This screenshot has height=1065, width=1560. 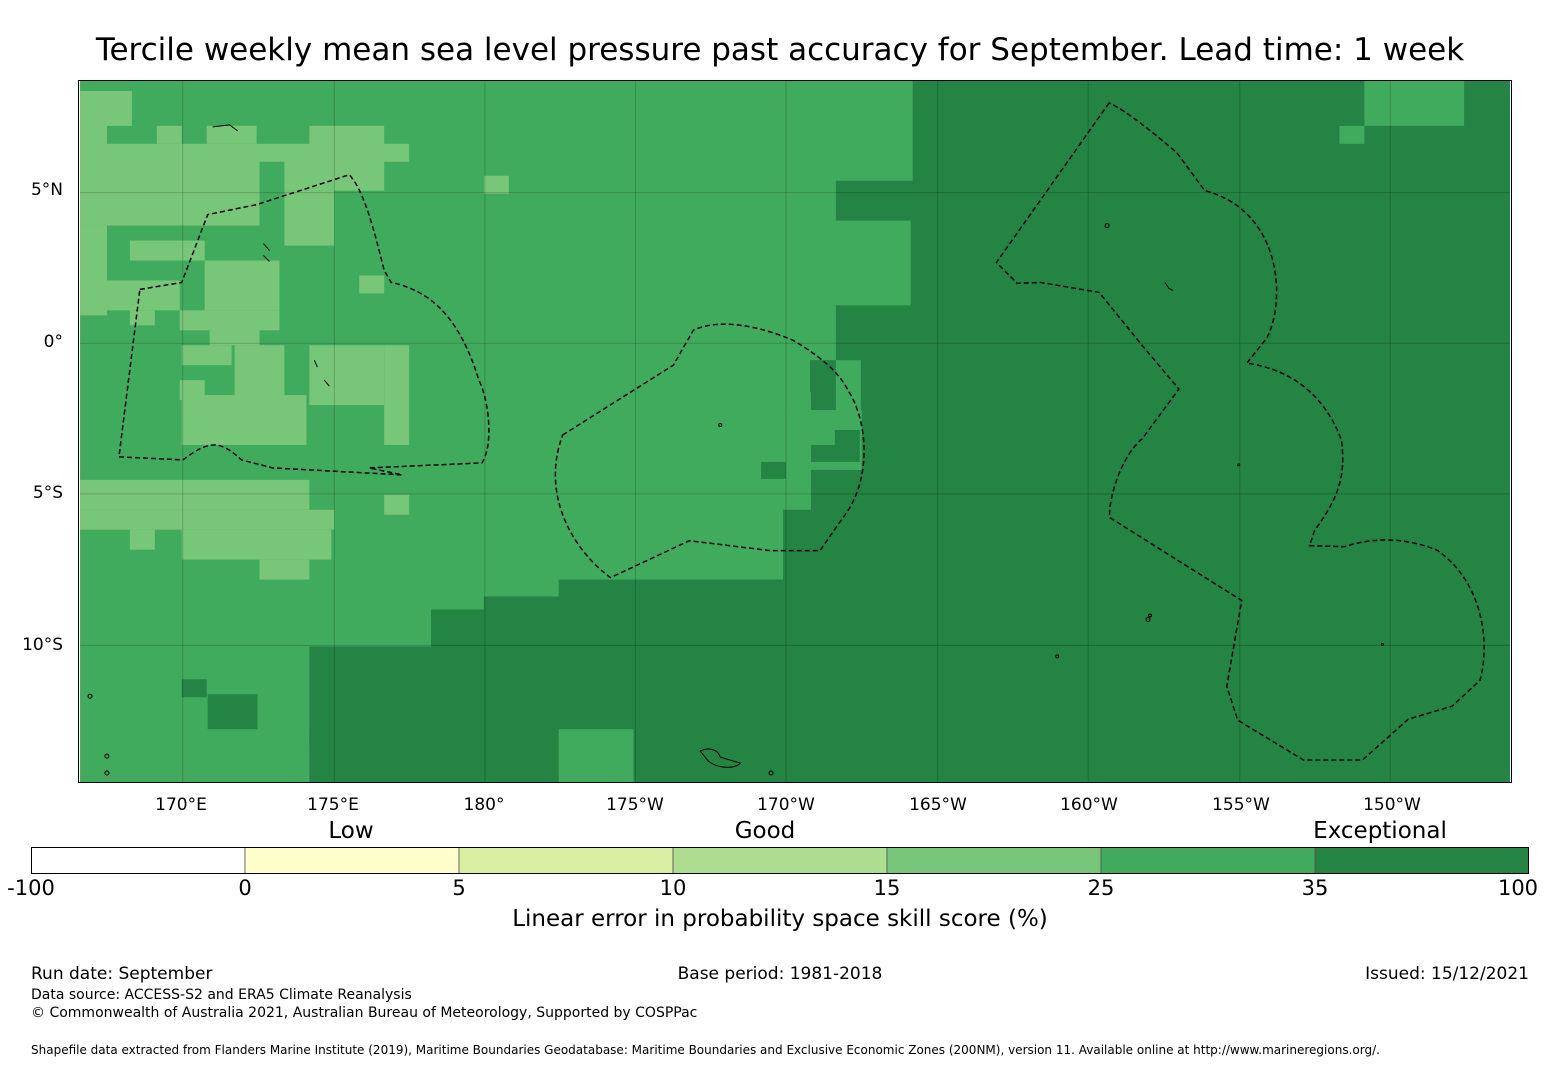 What do you see at coordinates (181, 805) in the screenshot?
I see `lon-label-170e: 170°E` at bounding box center [181, 805].